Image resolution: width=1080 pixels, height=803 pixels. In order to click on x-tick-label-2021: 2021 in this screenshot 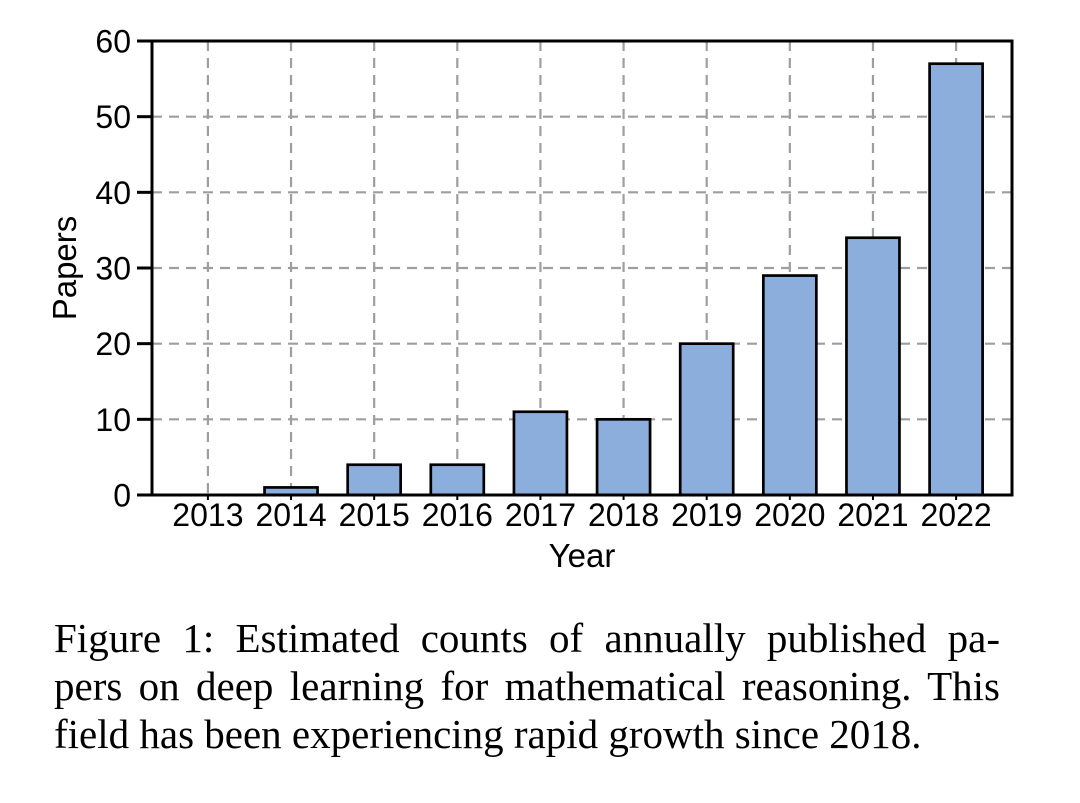, I will do `click(872, 515)`.